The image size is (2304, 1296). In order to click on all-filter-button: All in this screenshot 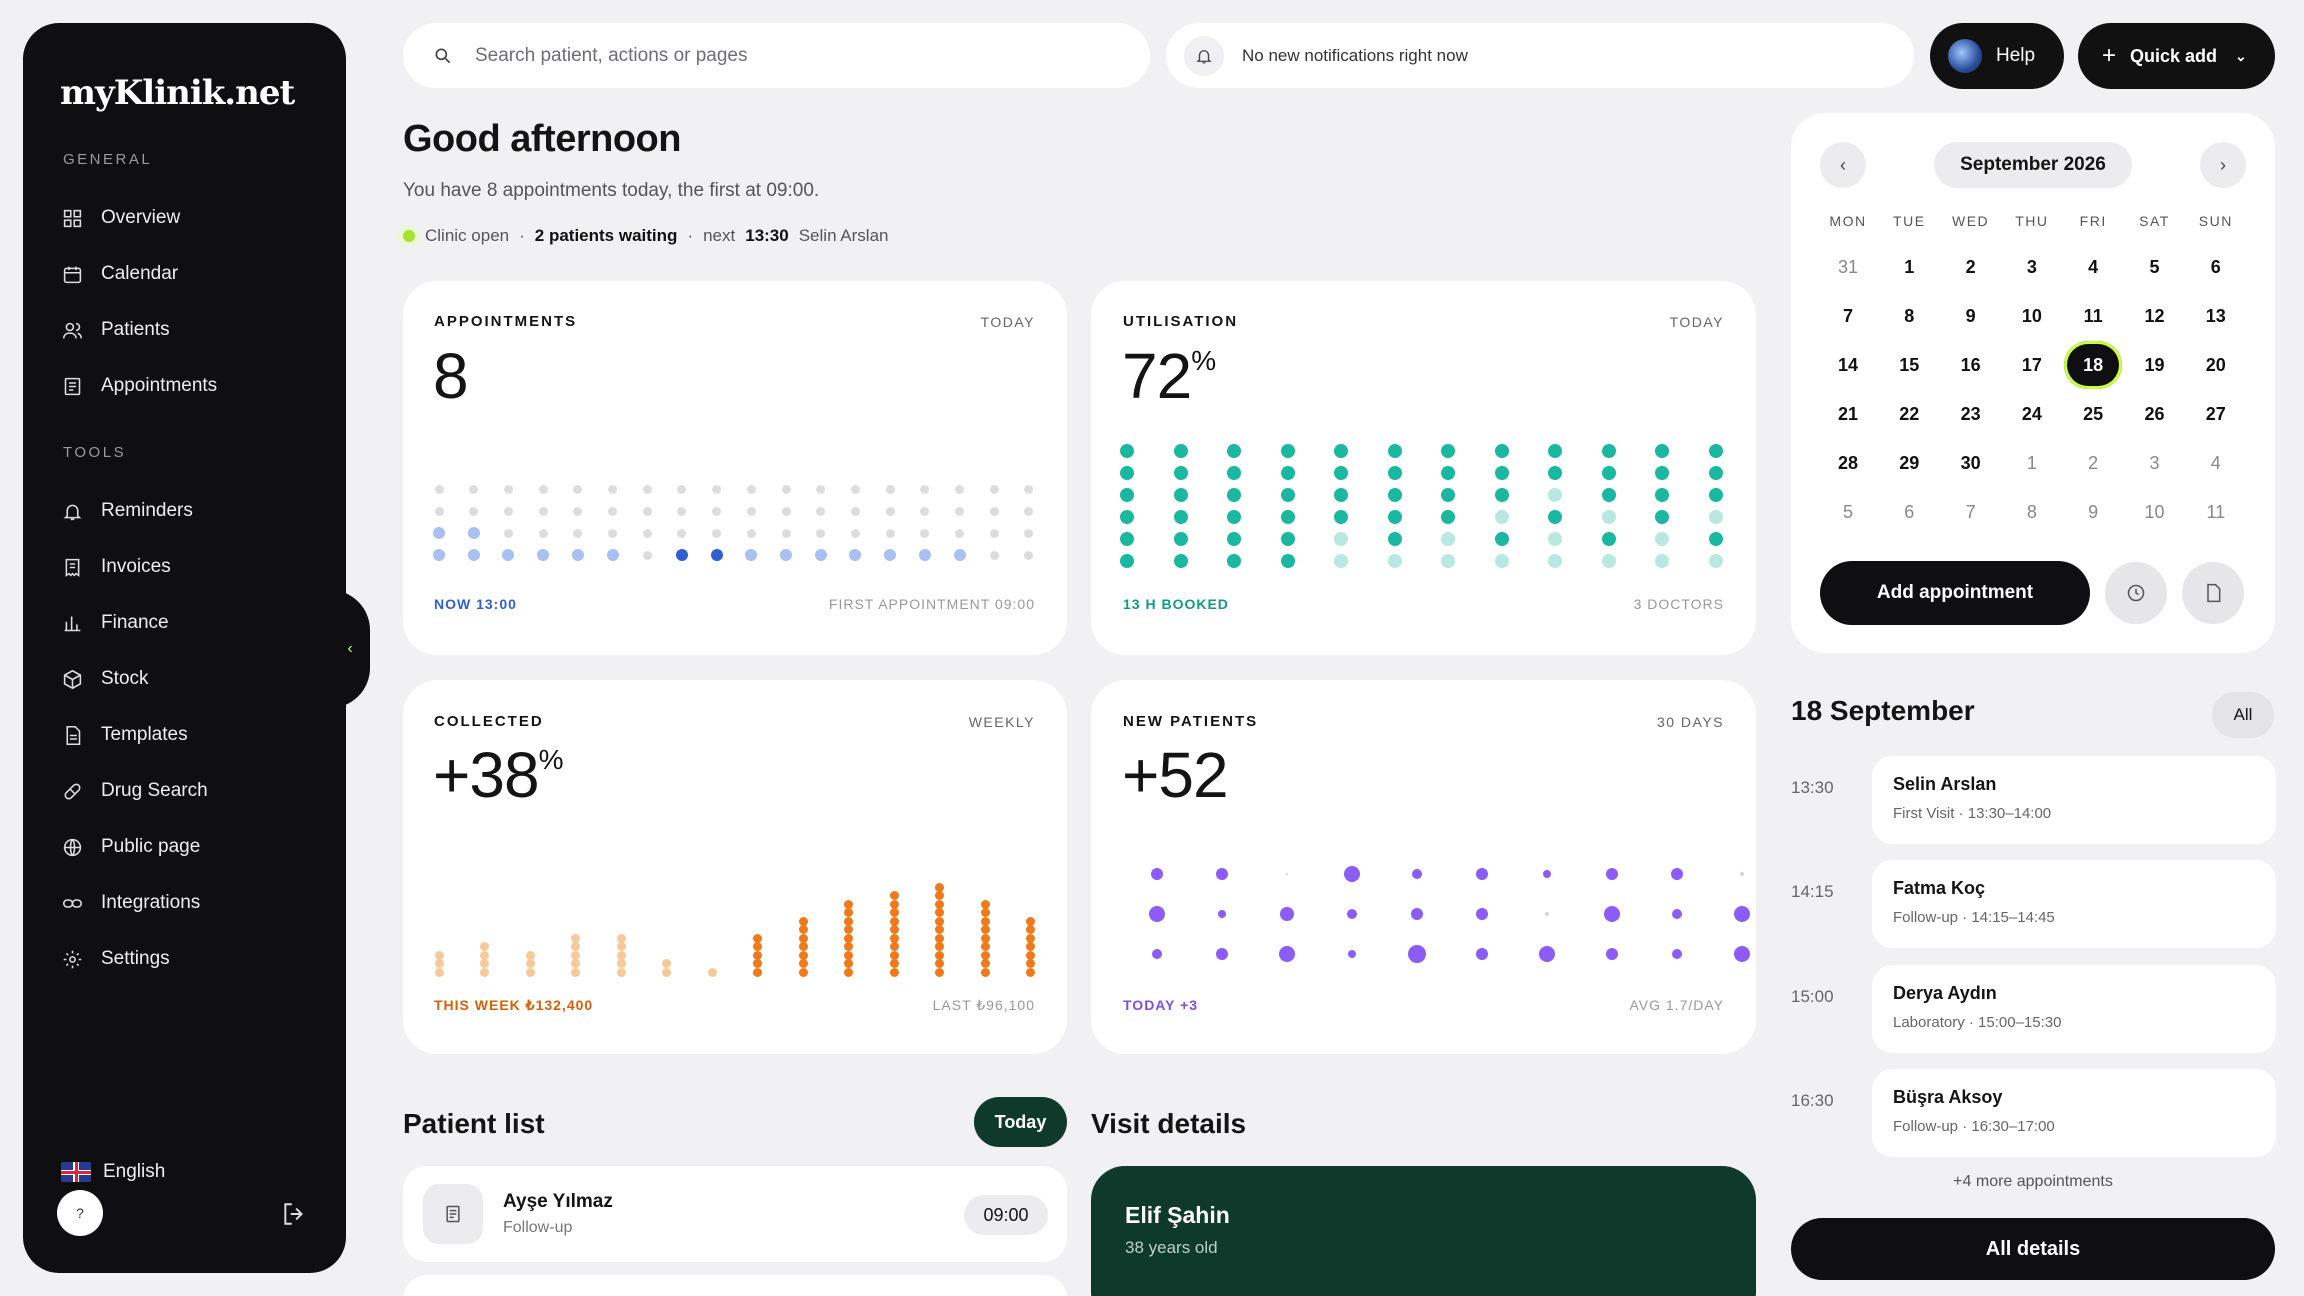, I will do `click(2243, 715)`.